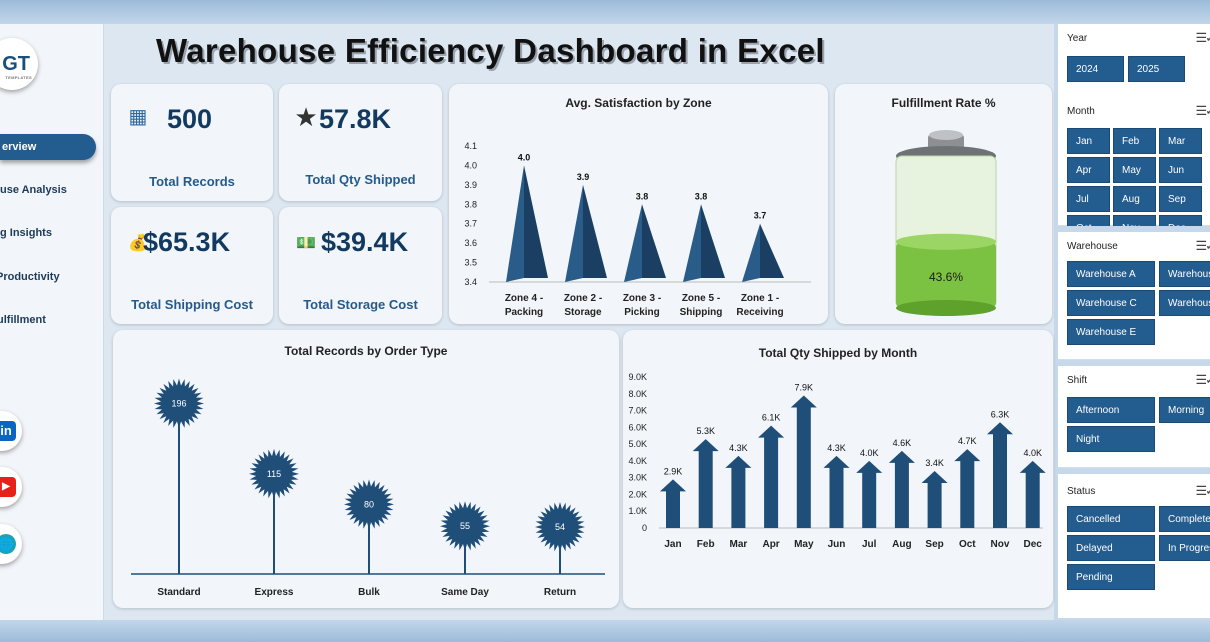 The image size is (1210, 642). I want to click on slicer-button-warehouse-a: Warehouse A, so click(1111, 274).